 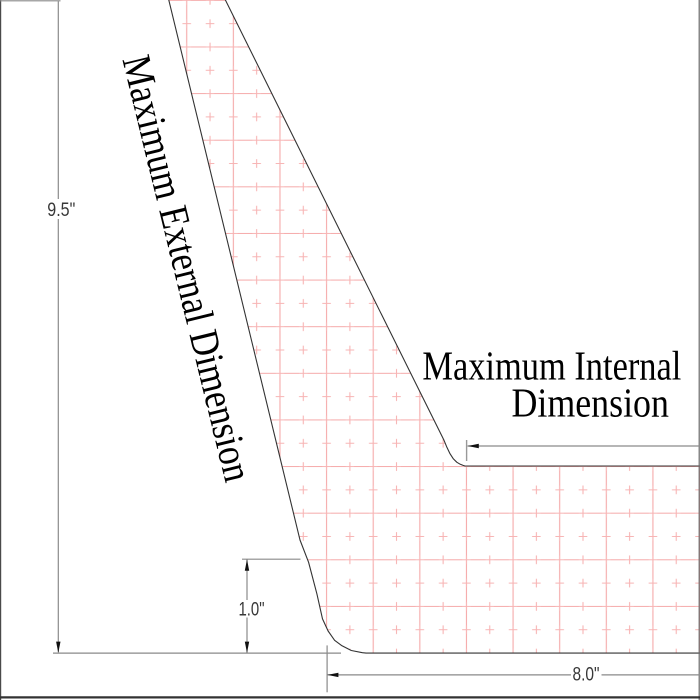 I want to click on svg-text: 8.0", so click(x=586, y=675).